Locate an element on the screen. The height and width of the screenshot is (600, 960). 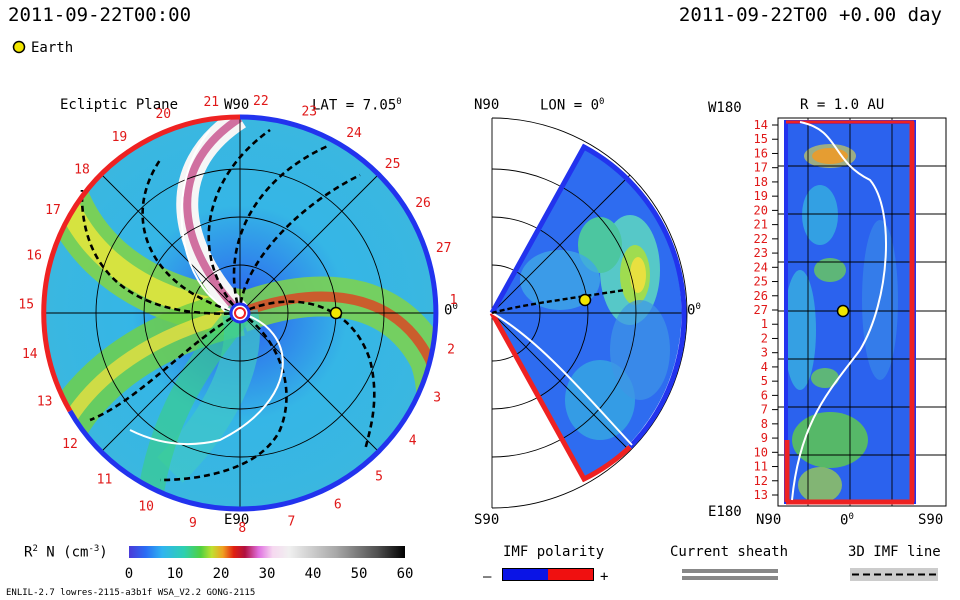
imf-plus: + is located at coordinates (604, 577).